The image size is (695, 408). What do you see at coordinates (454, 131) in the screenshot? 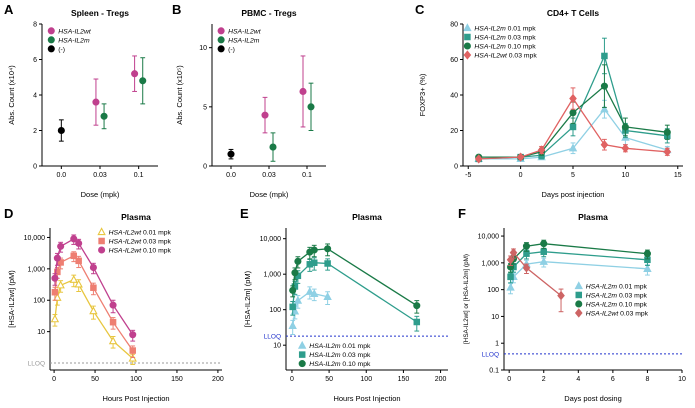
I see `svg-text: 20` at bounding box center [454, 131].